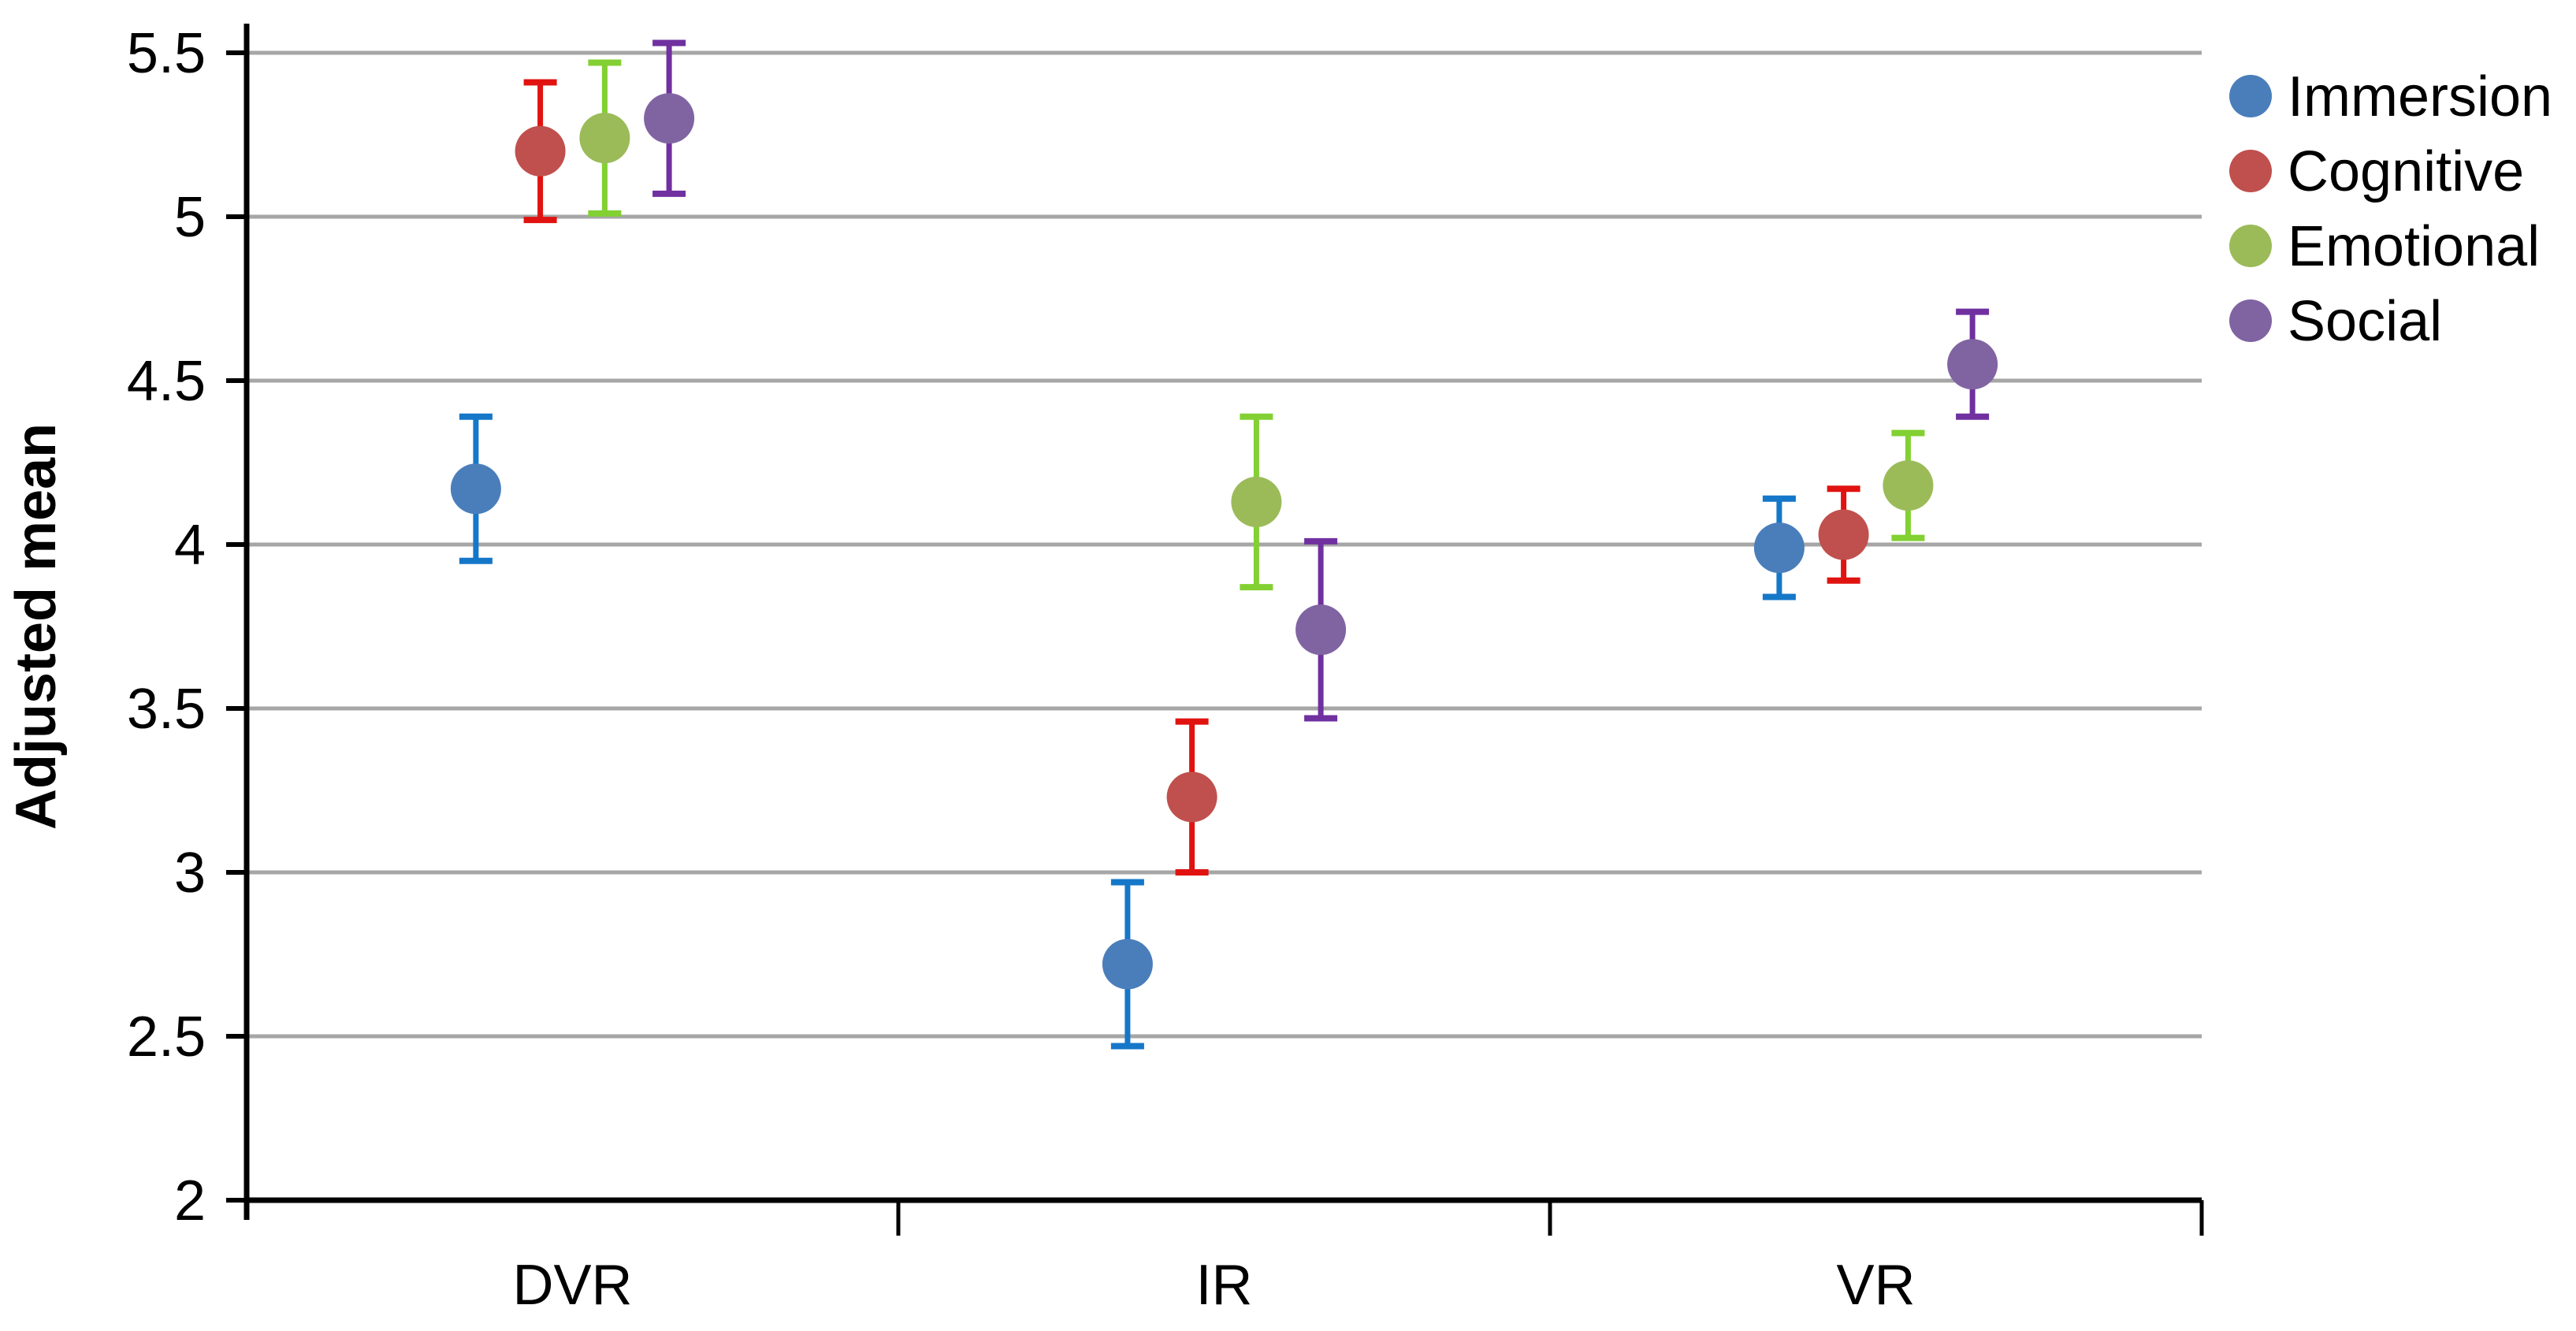 This screenshot has width=2576, height=1331. I want to click on data-point-marker-social-dvr, so click(669, 119).